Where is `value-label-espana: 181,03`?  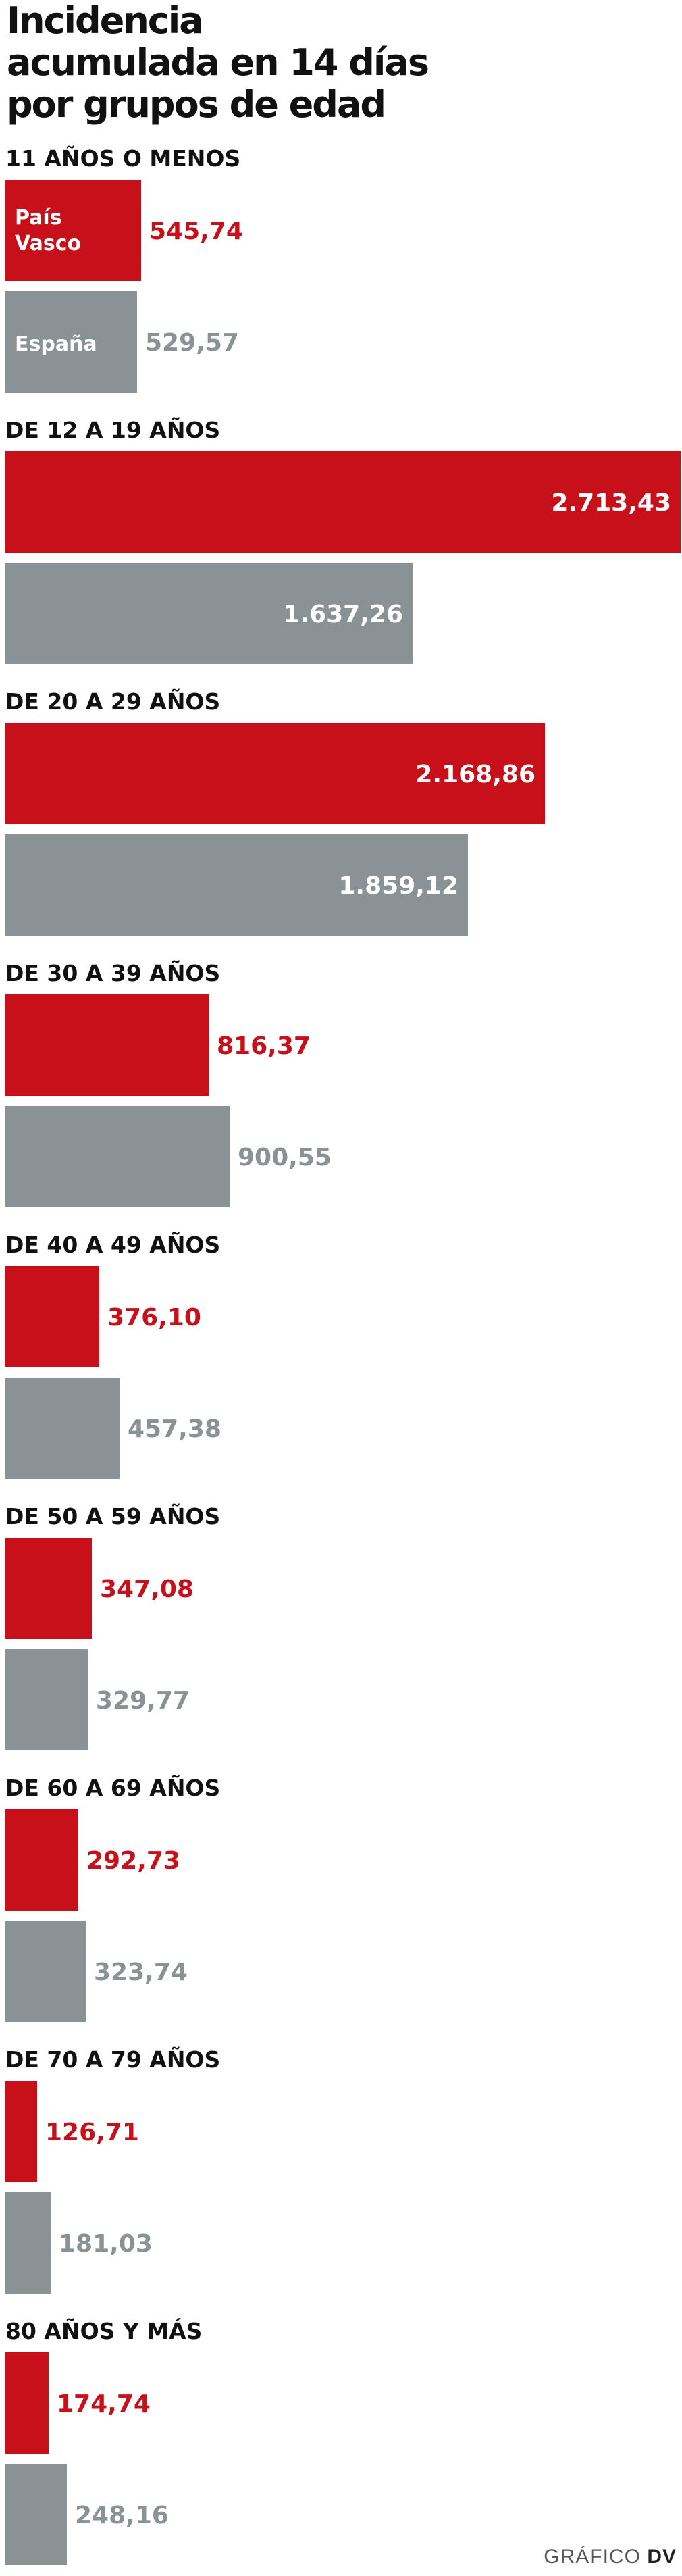
value-label-espana: 181,03 is located at coordinates (106, 2244).